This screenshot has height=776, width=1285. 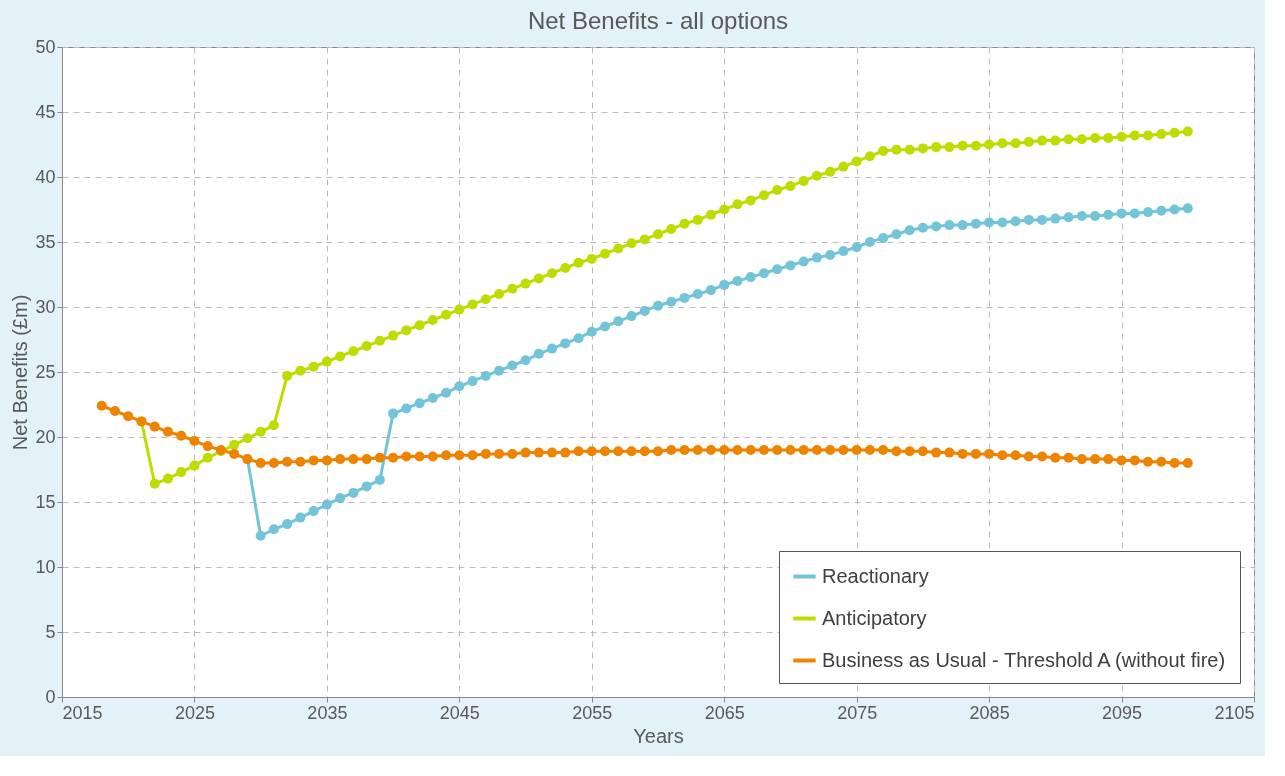 What do you see at coordinates (989, 712) in the screenshot?
I see `x-tick-label: 2085` at bounding box center [989, 712].